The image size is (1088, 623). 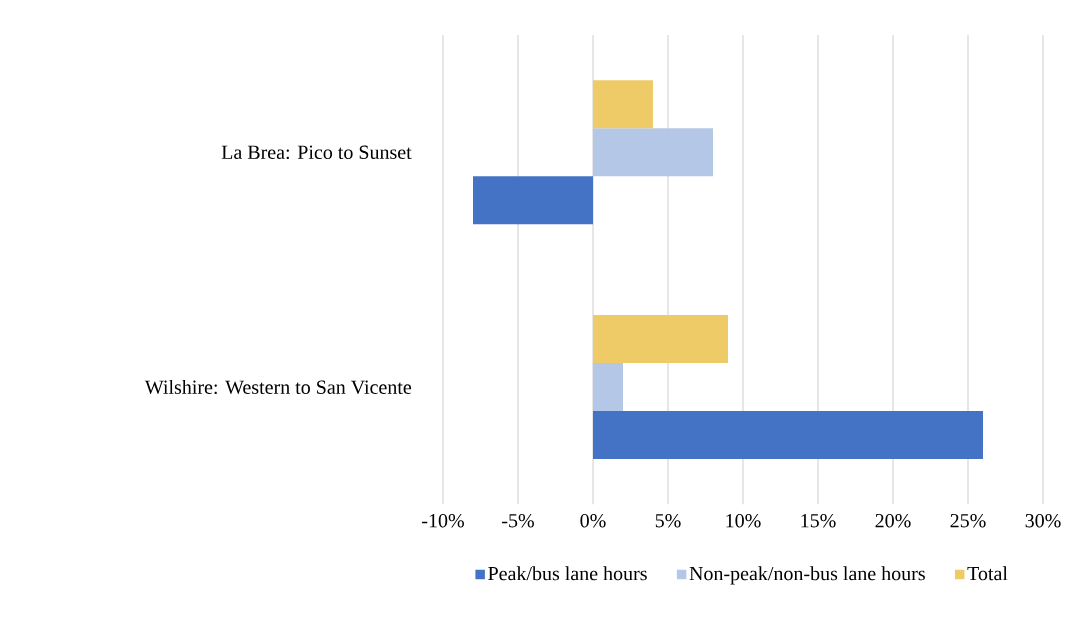 What do you see at coordinates (316, 152) in the screenshot?
I see `y-tick-label: La Brea: Pico to Sunset` at bounding box center [316, 152].